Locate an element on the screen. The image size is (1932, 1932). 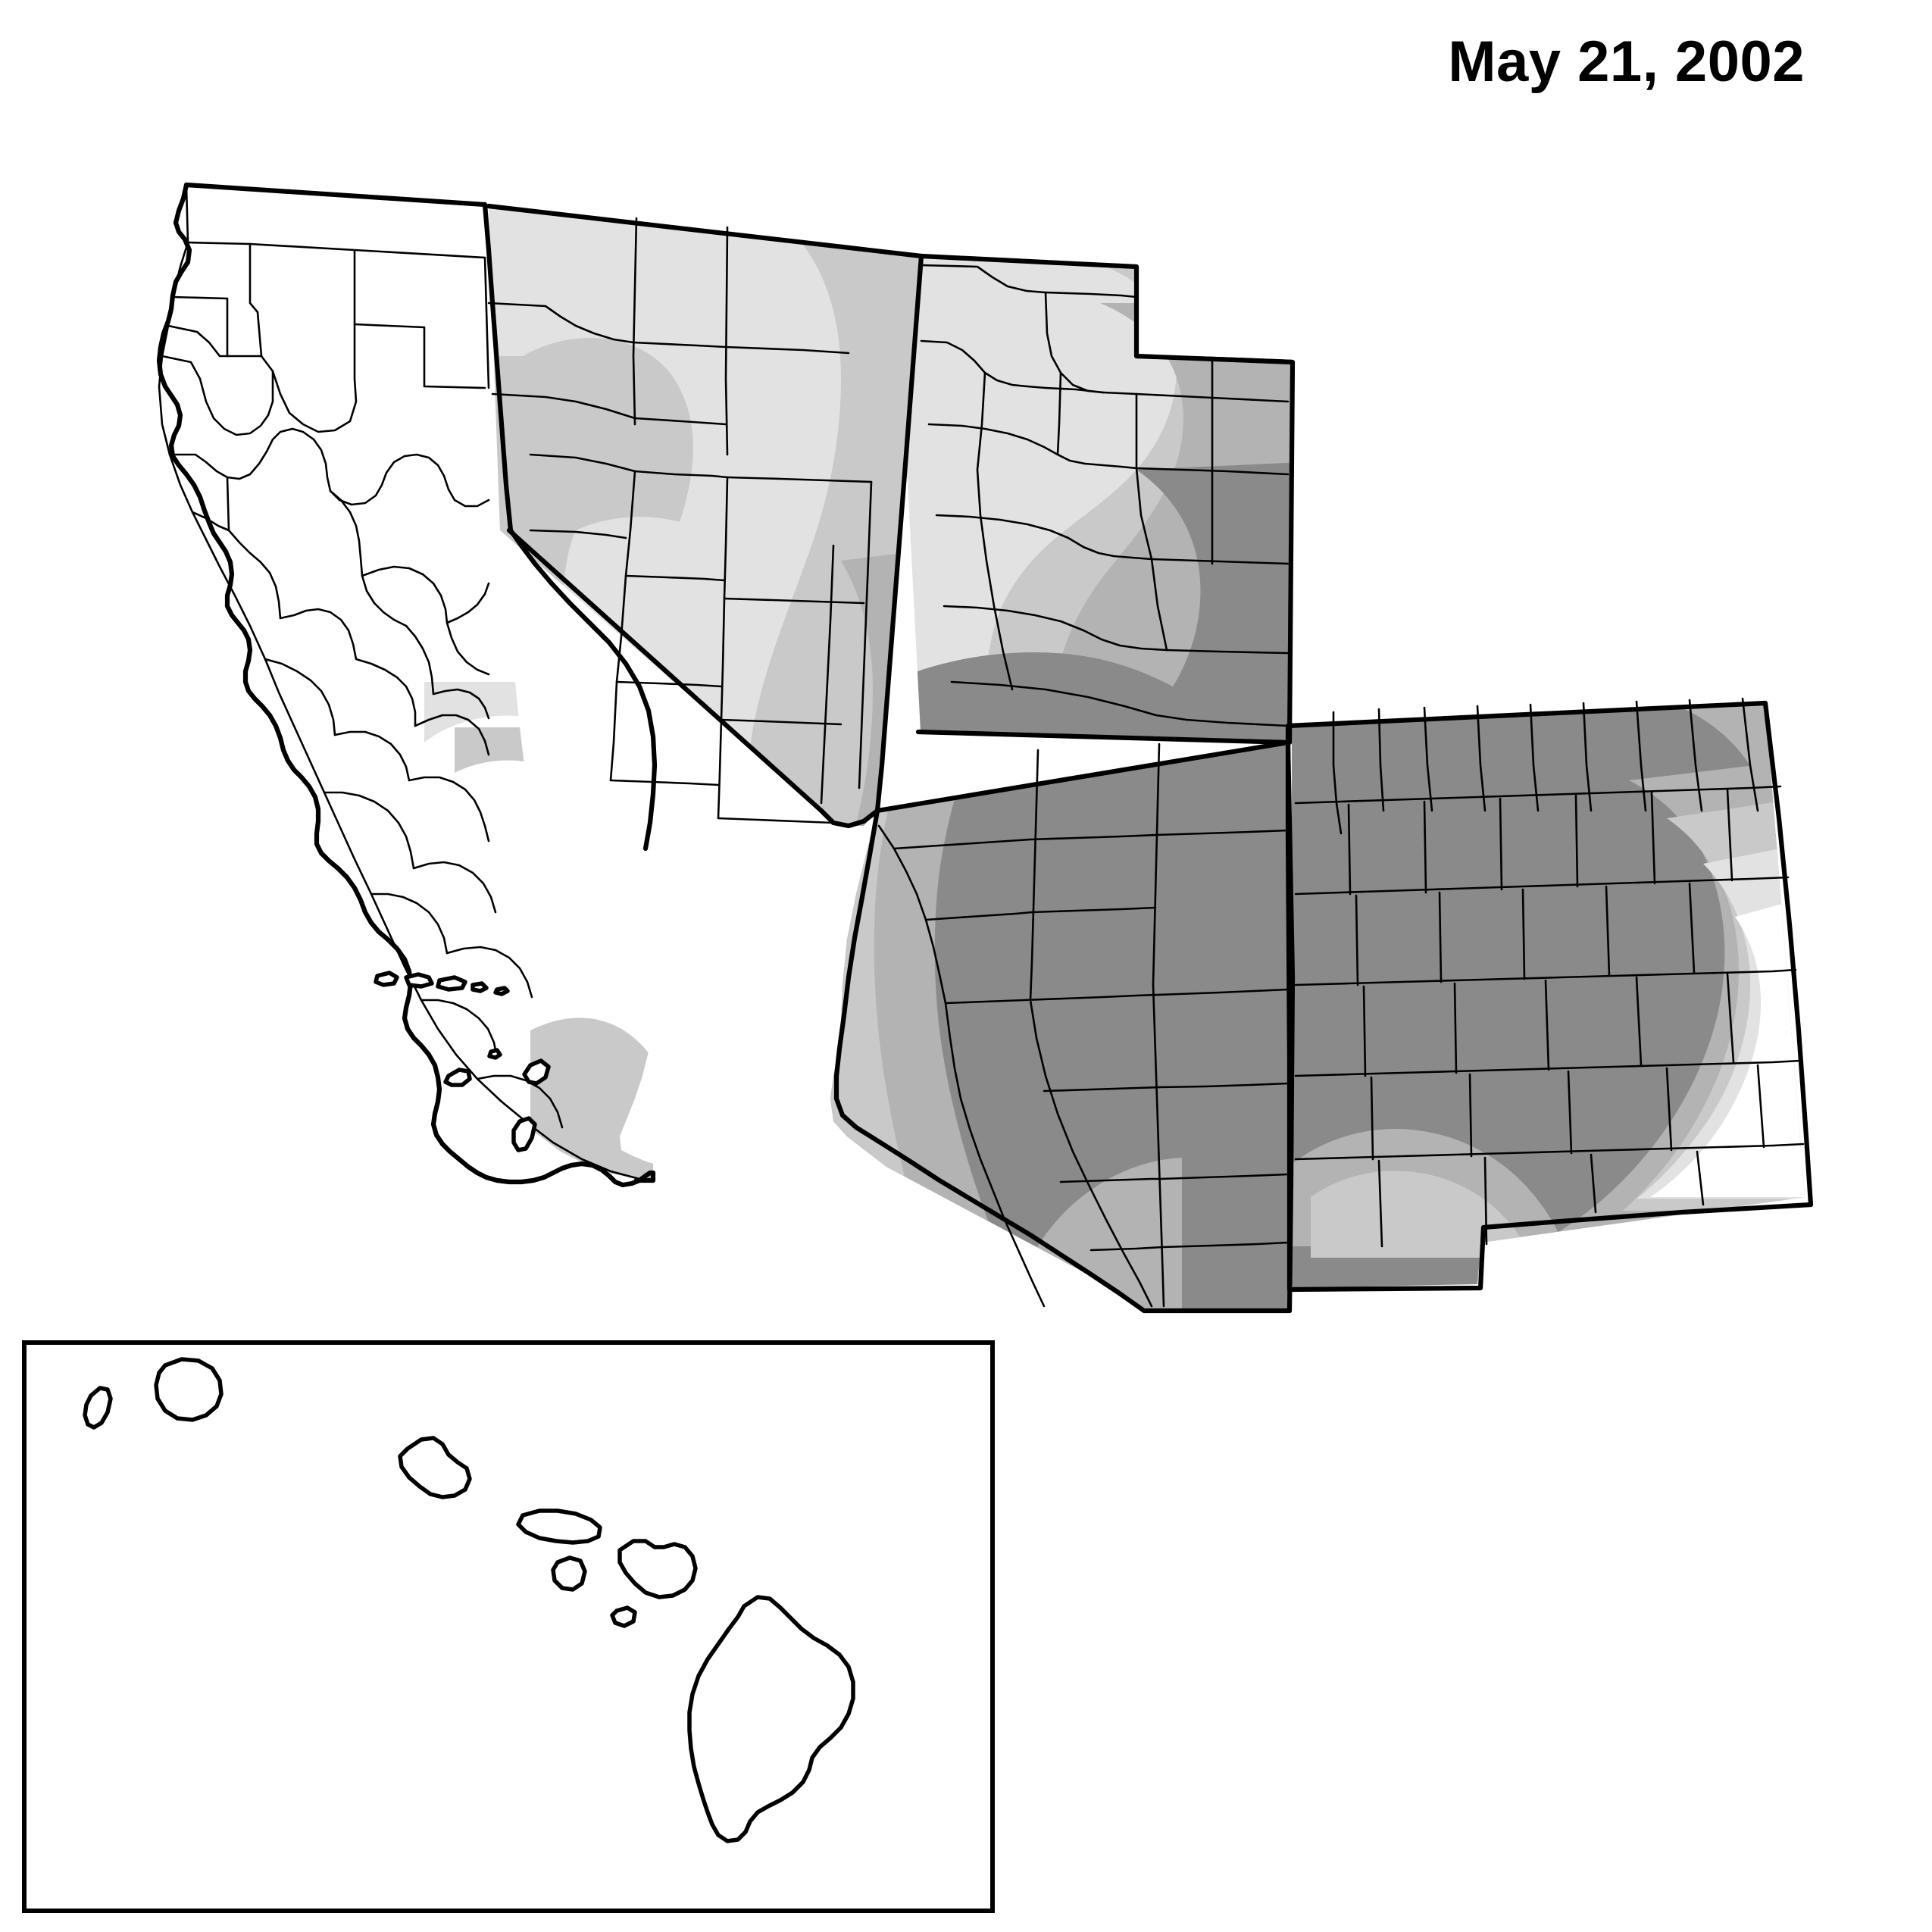
new-mexico-outline is located at coordinates (1549, 996).